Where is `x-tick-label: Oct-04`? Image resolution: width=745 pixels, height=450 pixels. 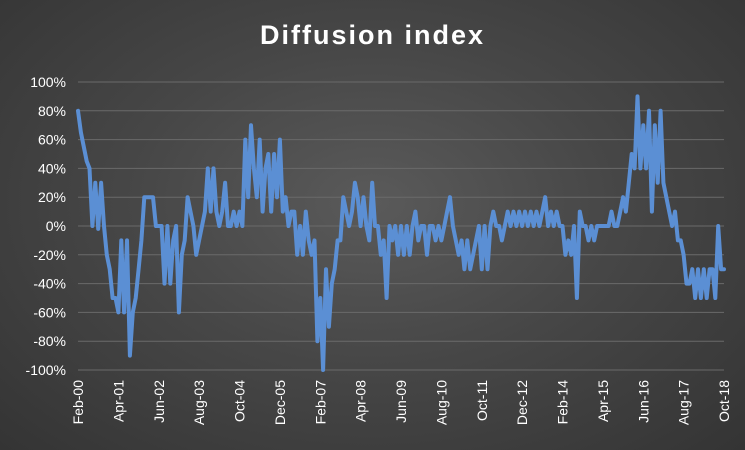 x-tick-label: Oct-04 is located at coordinates (240, 401).